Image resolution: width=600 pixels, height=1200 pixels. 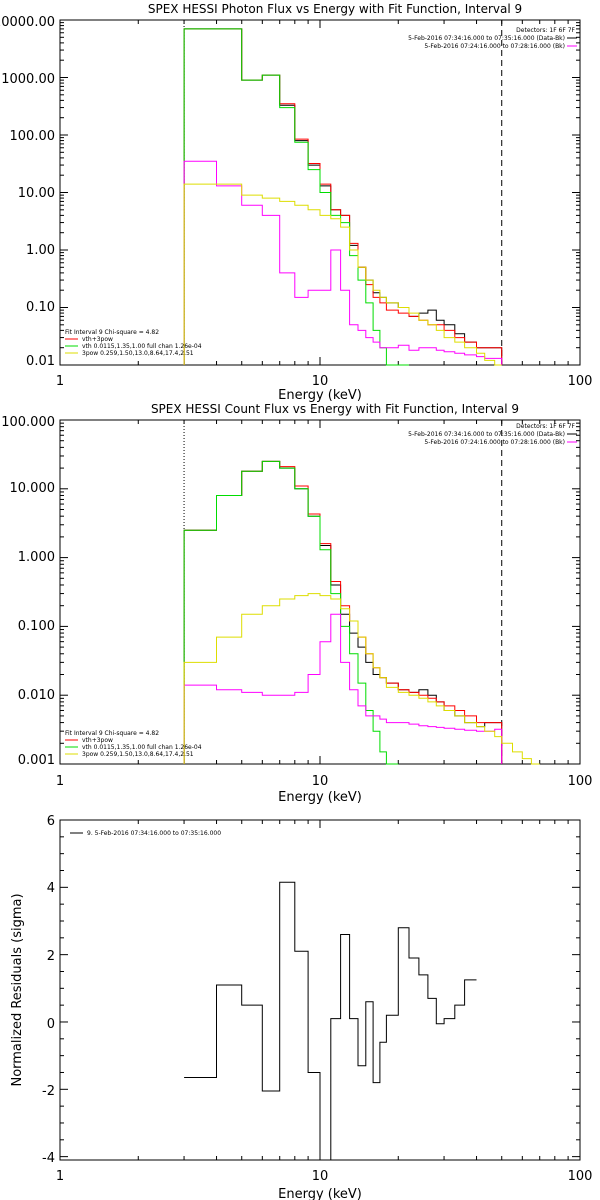 What do you see at coordinates (320, 797) in the screenshot?
I see `panel2-xaxis-label: Energy (keV)` at bounding box center [320, 797].